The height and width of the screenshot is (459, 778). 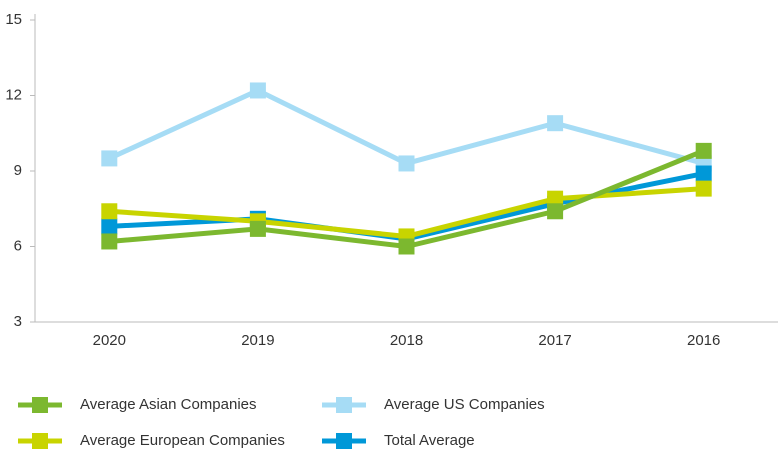 What do you see at coordinates (429, 440) in the screenshot?
I see `legend-label: Total Average` at bounding box center [429, 440].